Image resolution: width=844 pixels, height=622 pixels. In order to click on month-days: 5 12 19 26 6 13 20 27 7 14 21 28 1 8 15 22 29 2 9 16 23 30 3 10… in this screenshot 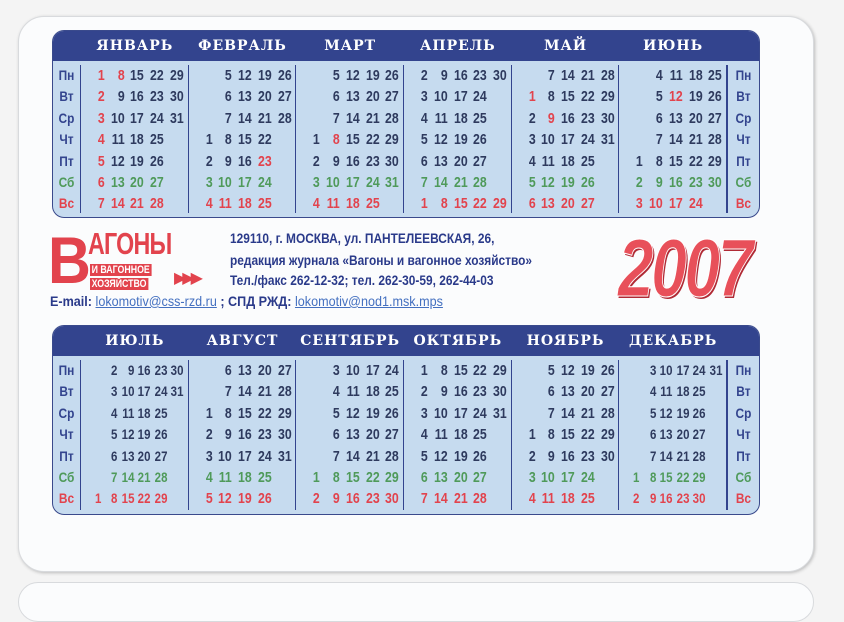, I will do `click(350, 139)`.